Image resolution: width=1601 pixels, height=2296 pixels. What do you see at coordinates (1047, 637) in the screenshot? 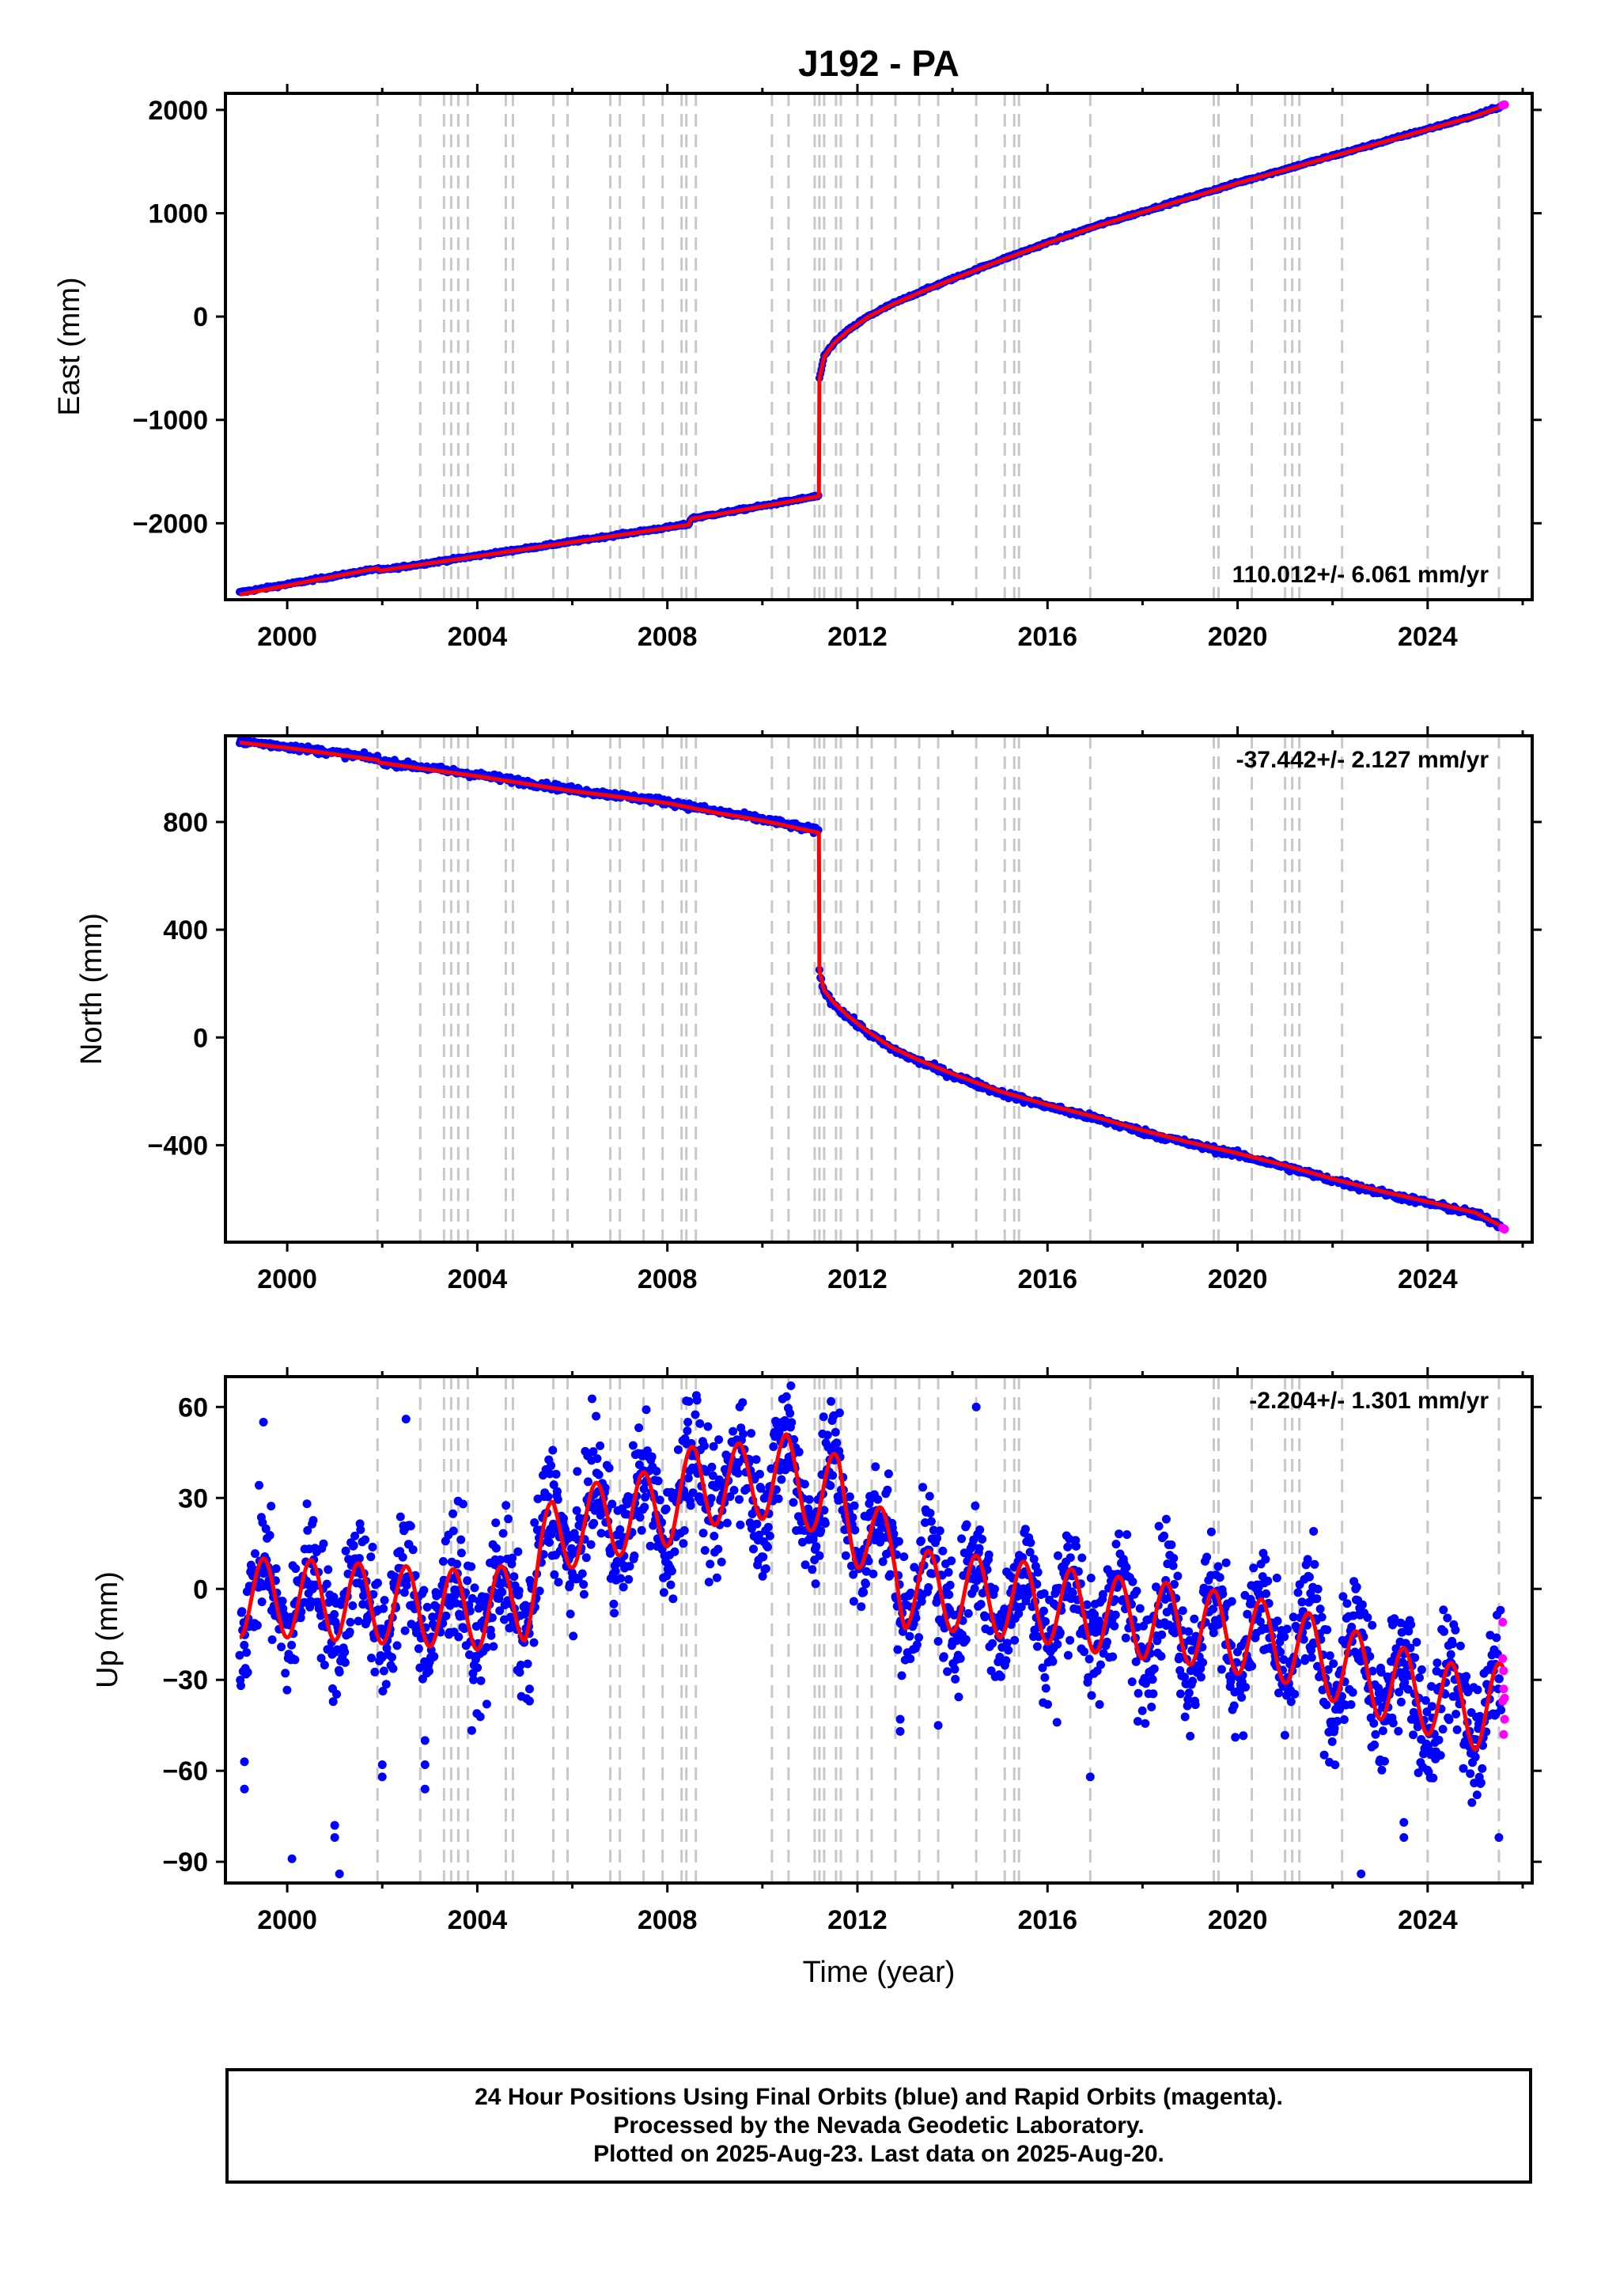
I see `x-tick-label: 2016` at bounding box center [1047, 637].